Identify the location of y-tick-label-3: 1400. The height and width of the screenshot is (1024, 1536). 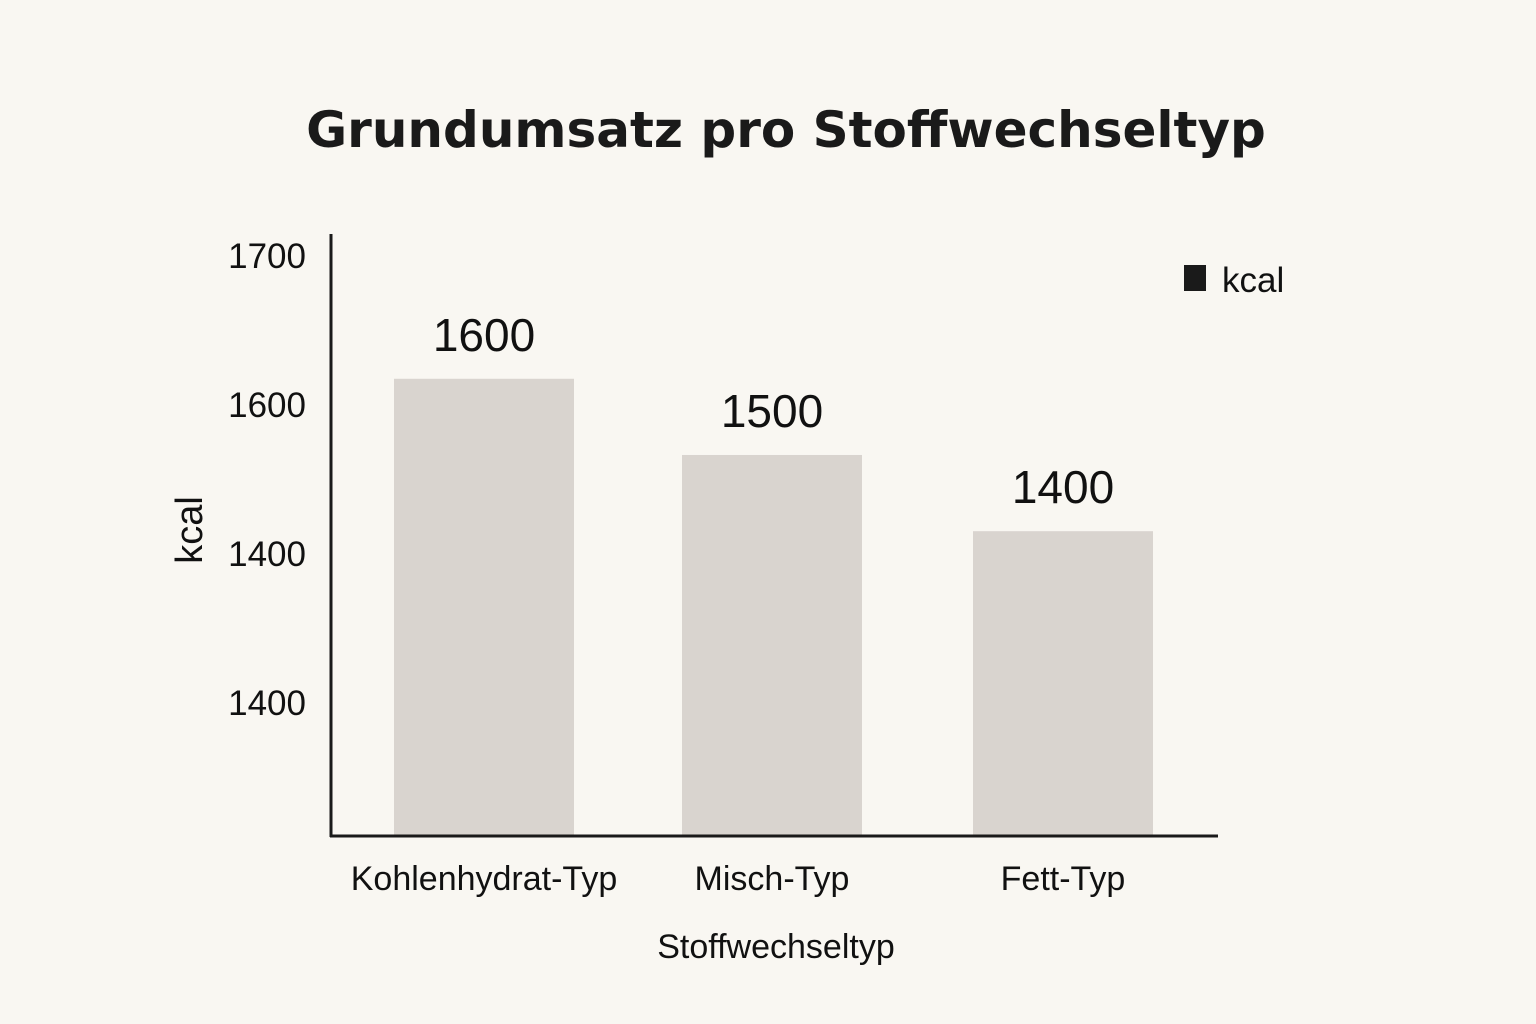
(267, 554).